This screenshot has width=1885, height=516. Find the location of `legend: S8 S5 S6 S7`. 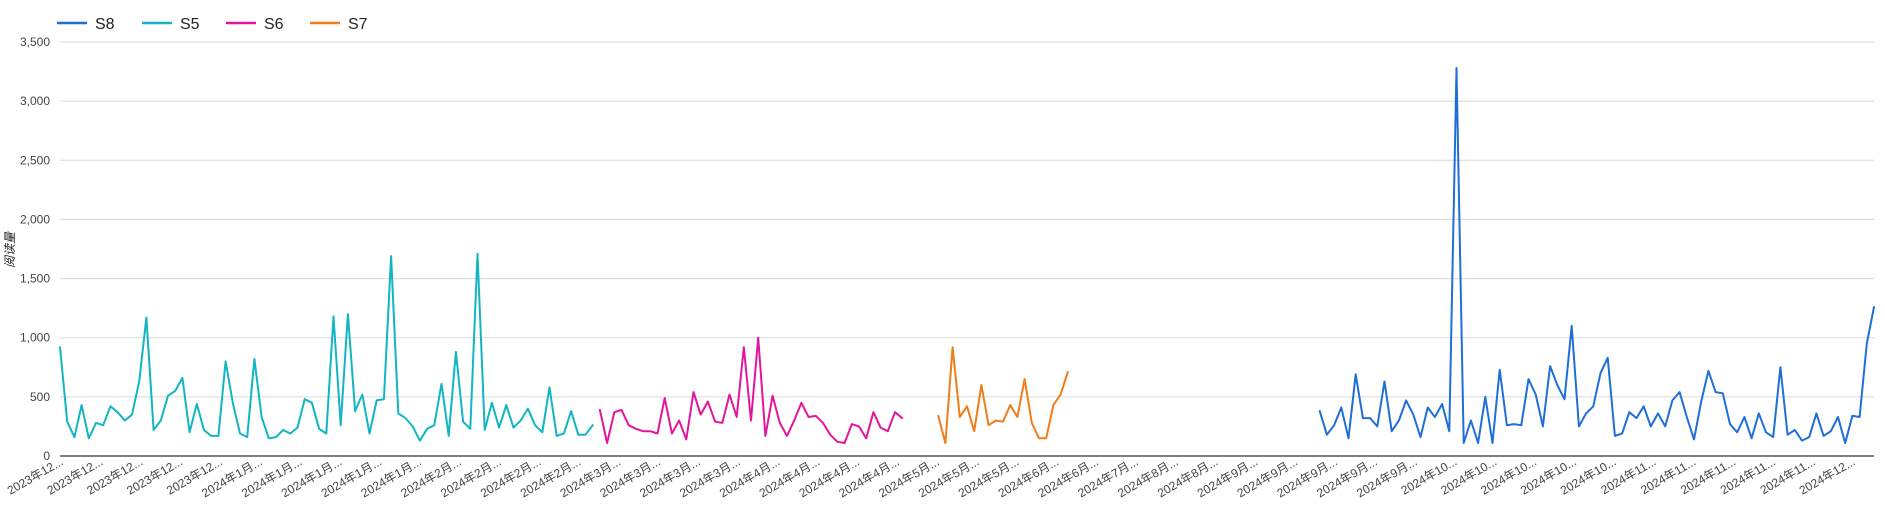

legend: S8 S5 S6 S7 is located at coordinates (212, 24).